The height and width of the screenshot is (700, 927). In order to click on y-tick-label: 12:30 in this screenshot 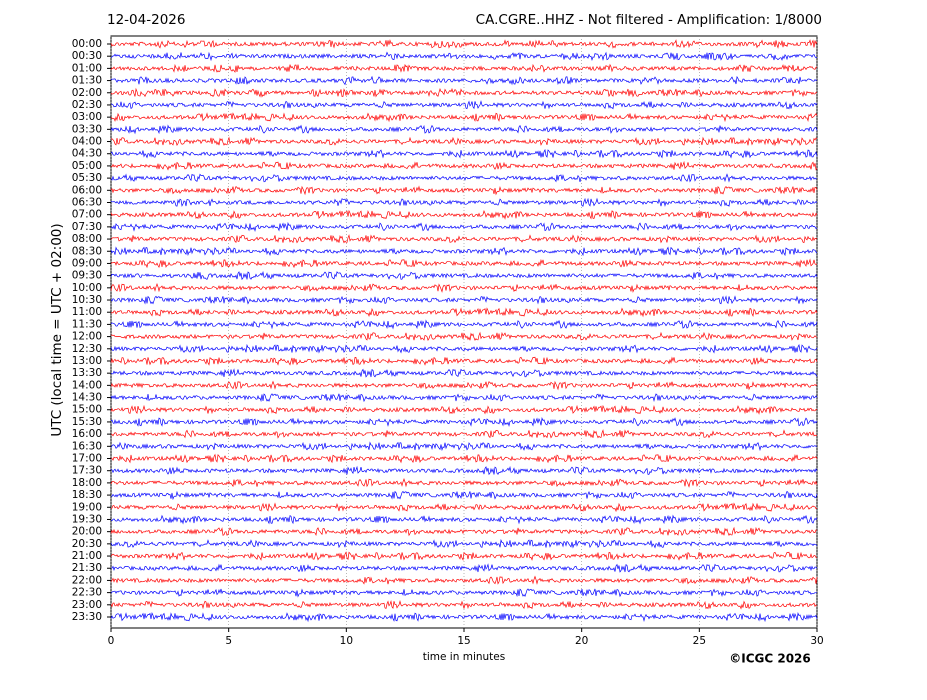, I will do `click(87, 349)`.